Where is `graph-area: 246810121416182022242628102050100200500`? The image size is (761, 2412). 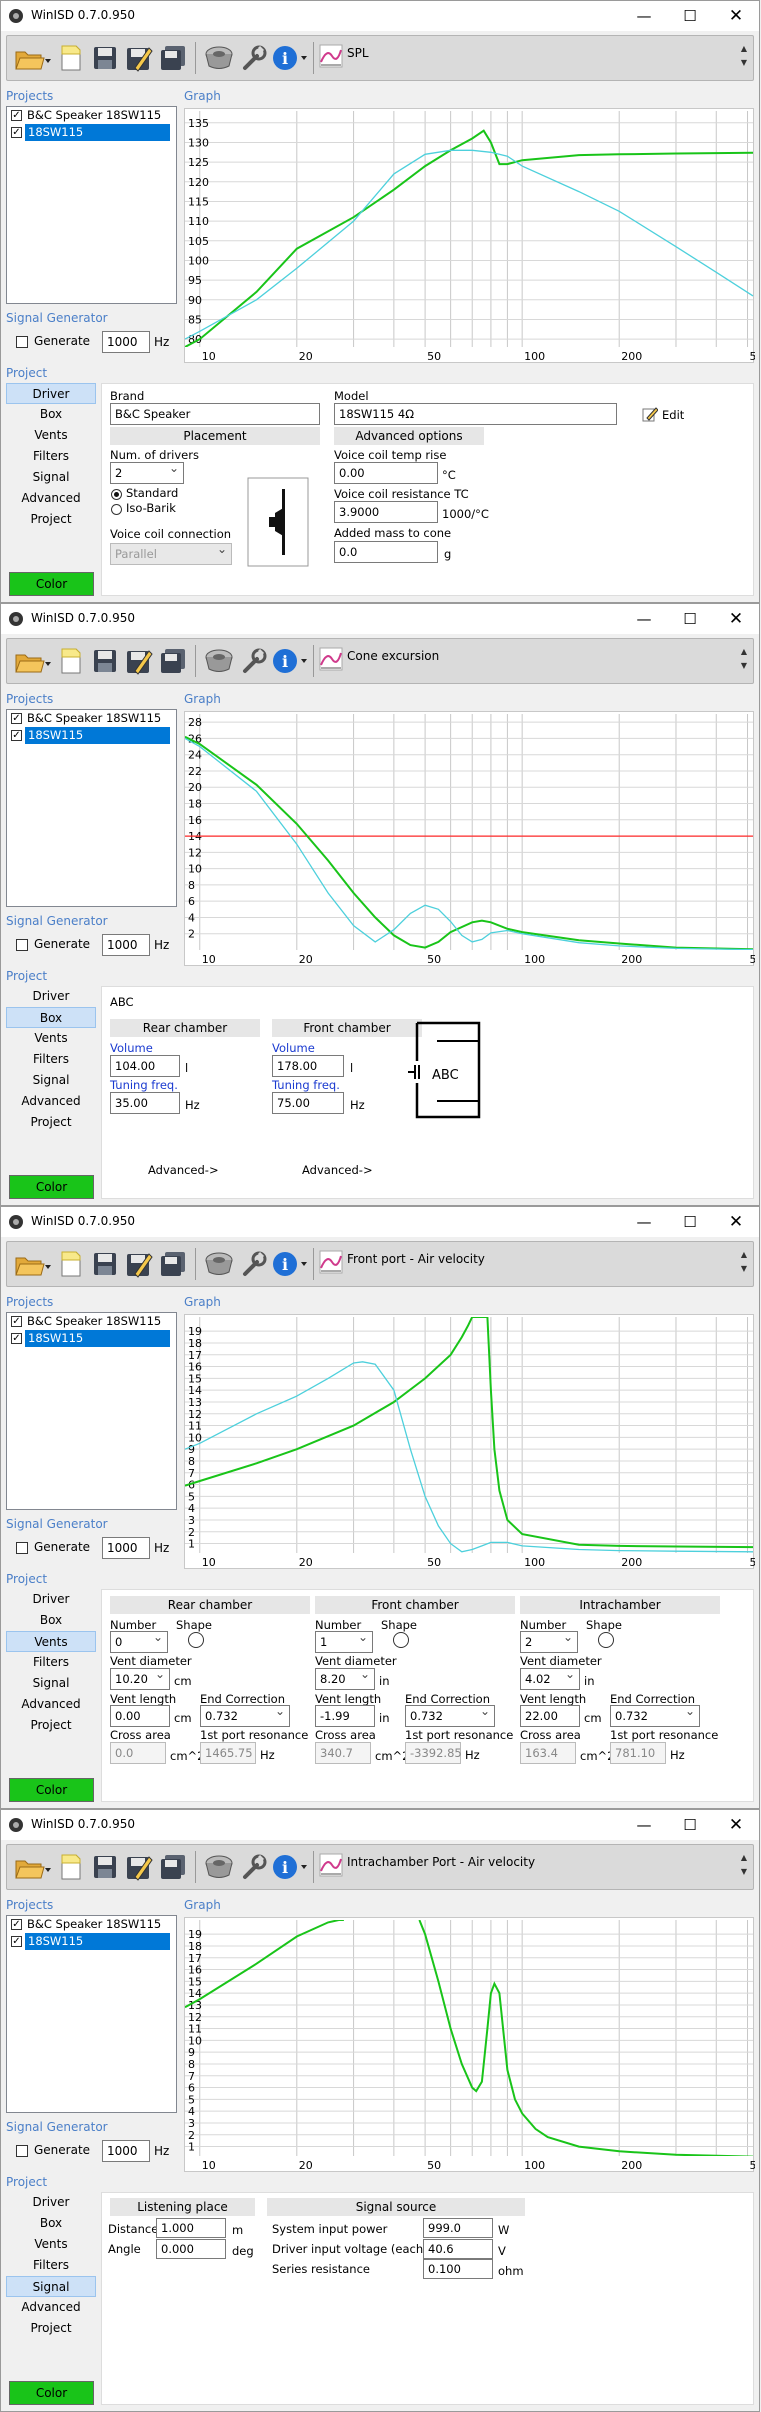 graph-area: 246810121416182022242628102050100200500 is located at coordinates (469, 838).